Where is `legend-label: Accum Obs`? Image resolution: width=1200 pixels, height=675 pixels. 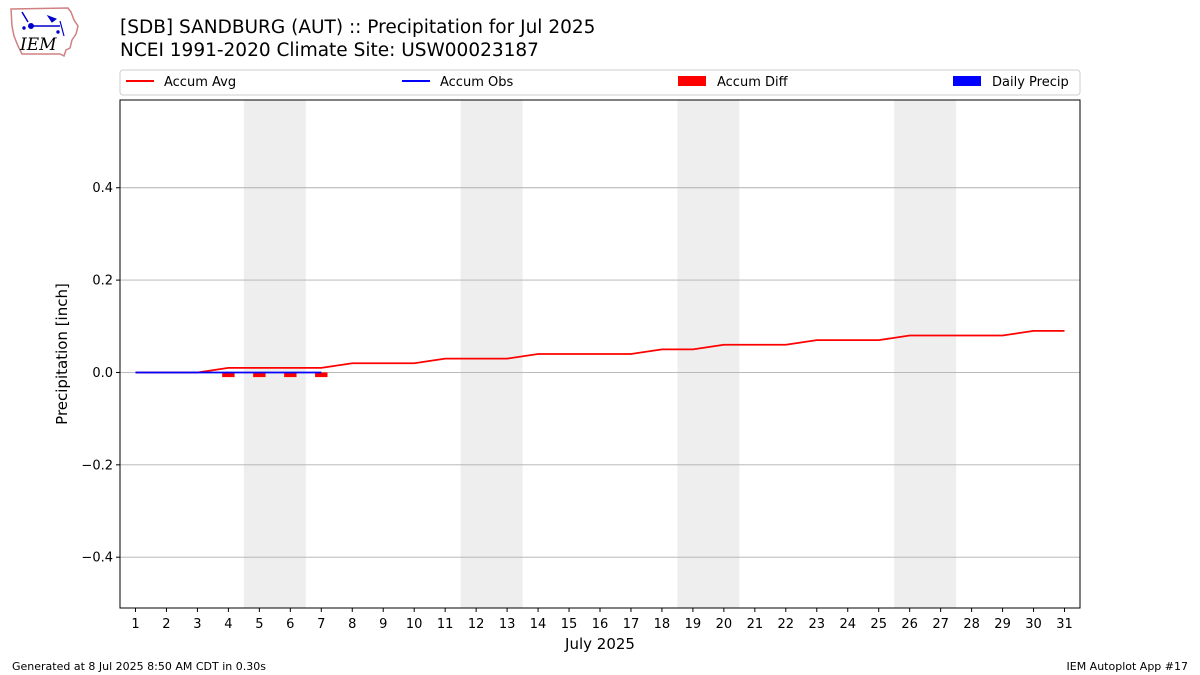 legend-label: Accum Obs is located at coordinates (476, 82).